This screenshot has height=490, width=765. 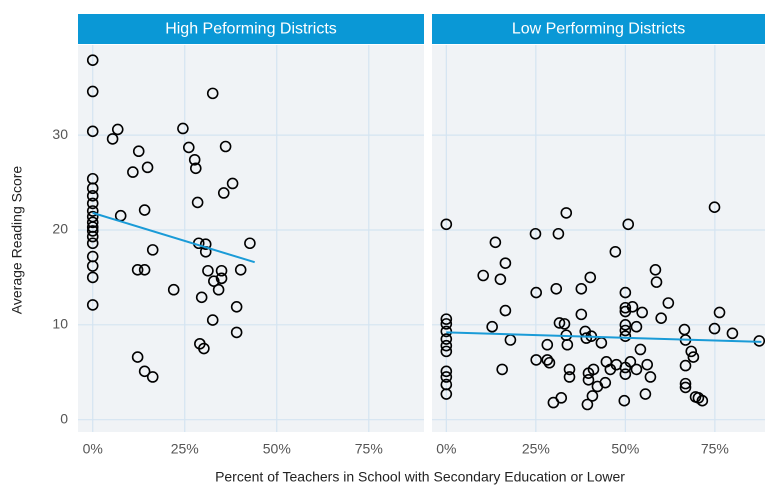 I want to click on y-tick-label: 20, so click(x=60, y=229).